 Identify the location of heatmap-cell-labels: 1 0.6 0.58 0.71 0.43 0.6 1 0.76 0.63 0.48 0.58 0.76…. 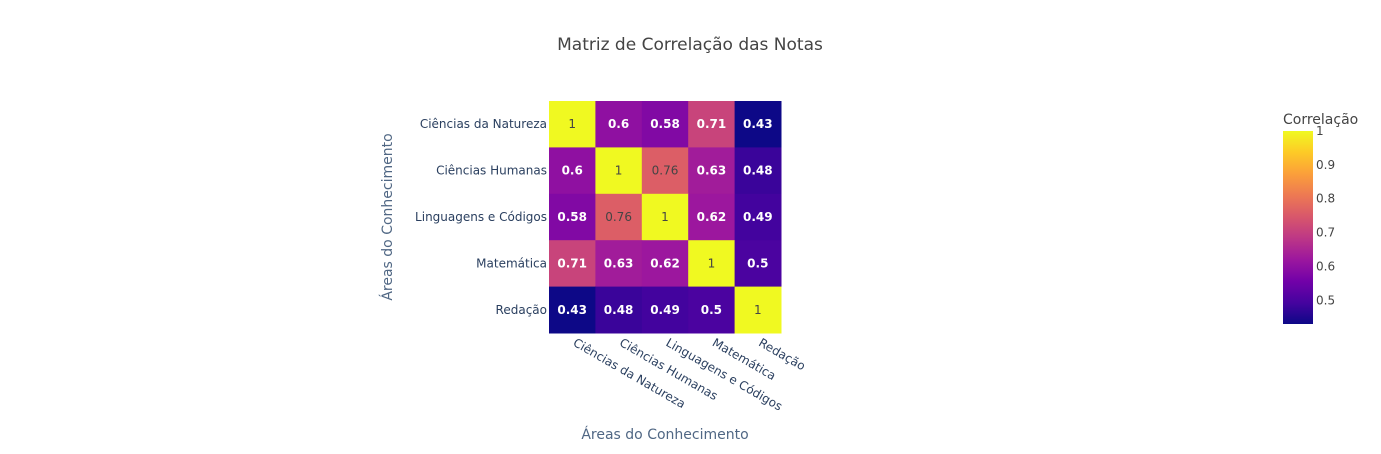
(664, 217).